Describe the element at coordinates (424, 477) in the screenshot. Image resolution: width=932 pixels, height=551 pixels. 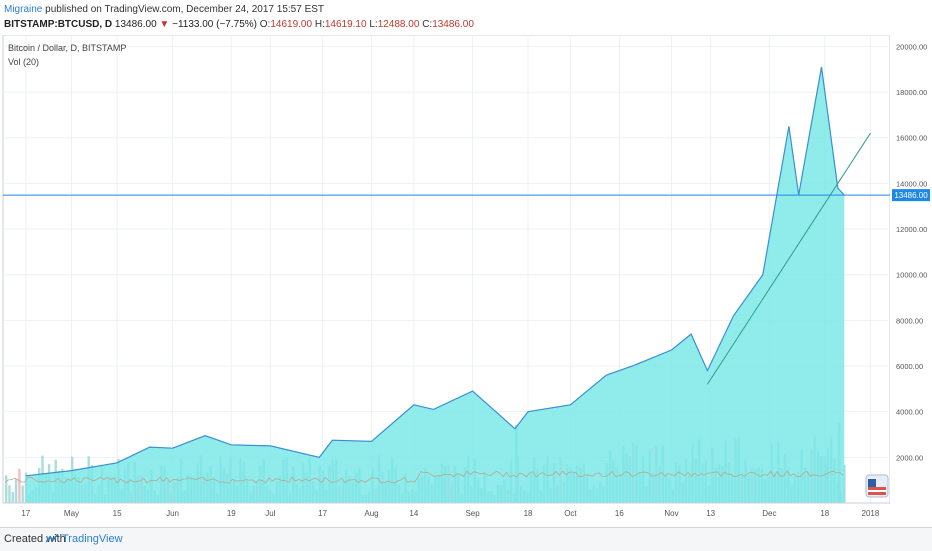
I see `volume-moving-average` at that location.